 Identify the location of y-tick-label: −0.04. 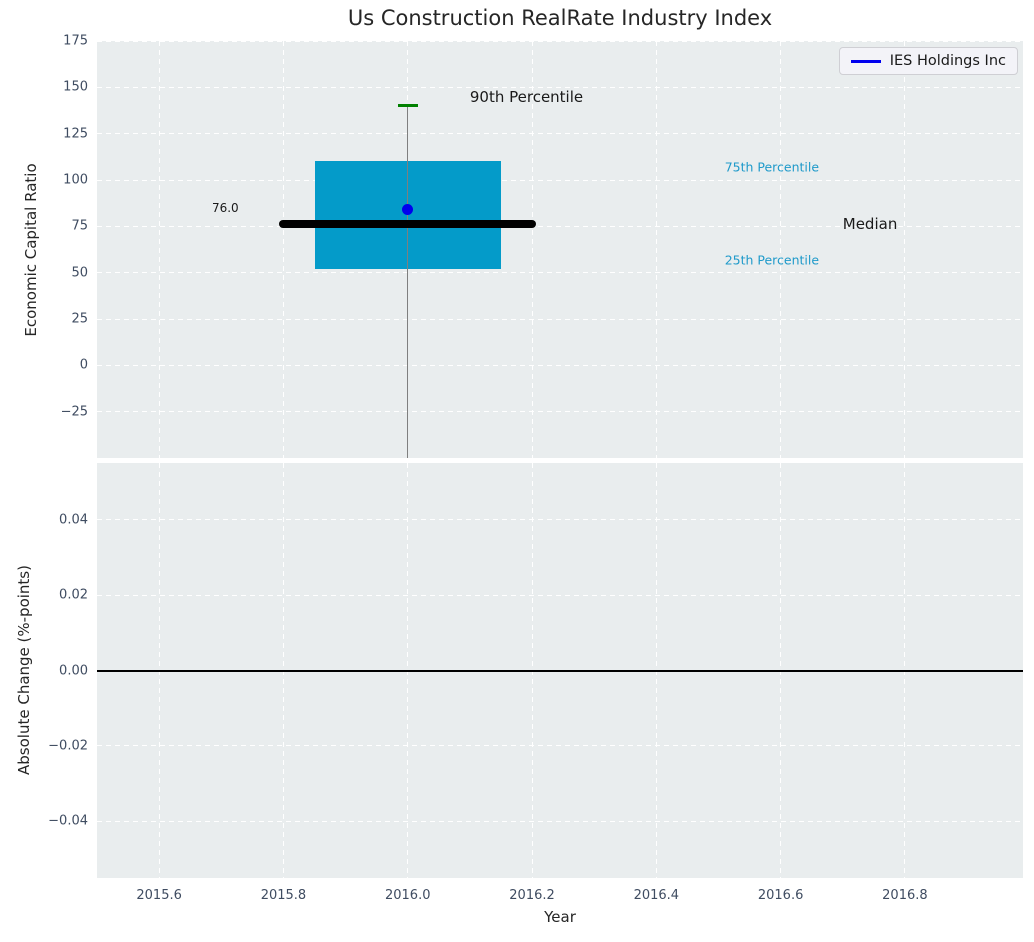
(68, 821).